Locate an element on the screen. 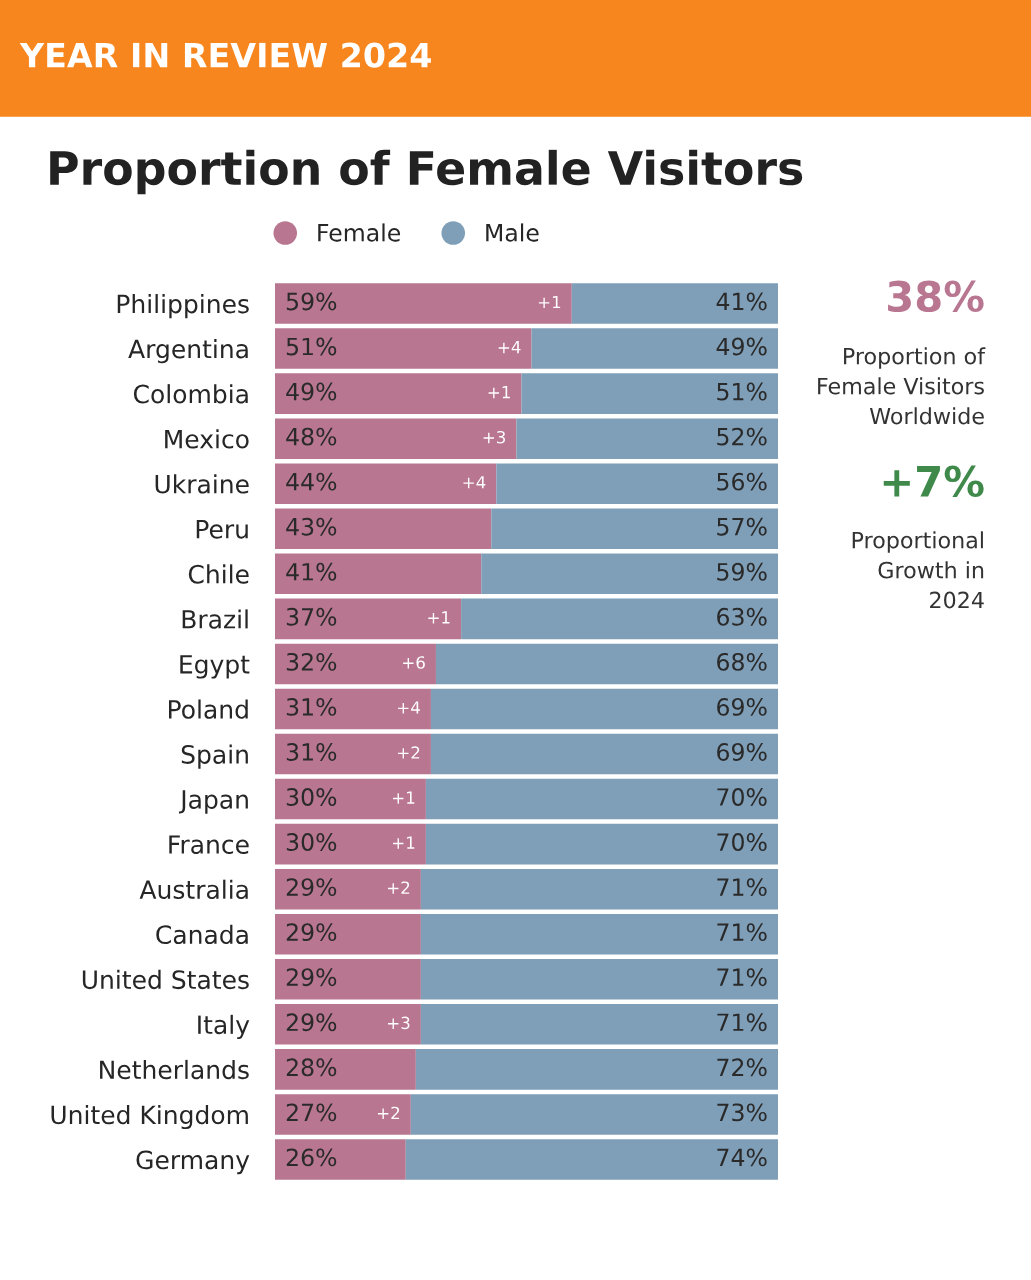 This screenshot has width=1031, height=1280. y-tick-label: France is located at coordinates (209, 844).